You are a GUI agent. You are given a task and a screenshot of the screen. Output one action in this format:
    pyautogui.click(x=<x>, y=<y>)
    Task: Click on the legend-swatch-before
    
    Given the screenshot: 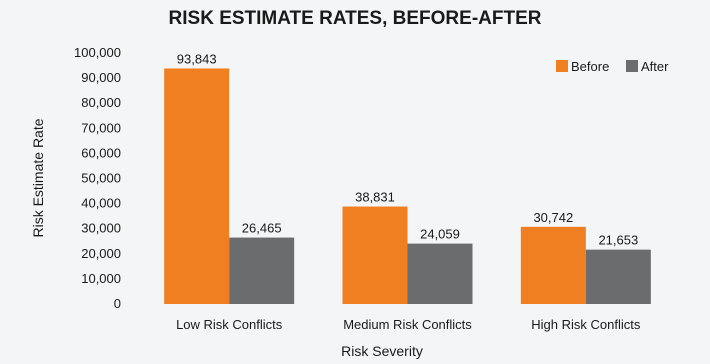 What is the action you would take?
    pyautogui.click(x=562, y=66)
    